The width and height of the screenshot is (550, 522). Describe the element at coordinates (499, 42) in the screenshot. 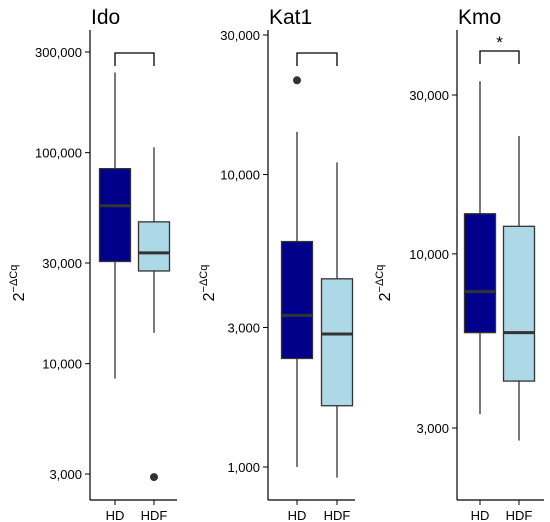

I see `significance-label: *` at that location.